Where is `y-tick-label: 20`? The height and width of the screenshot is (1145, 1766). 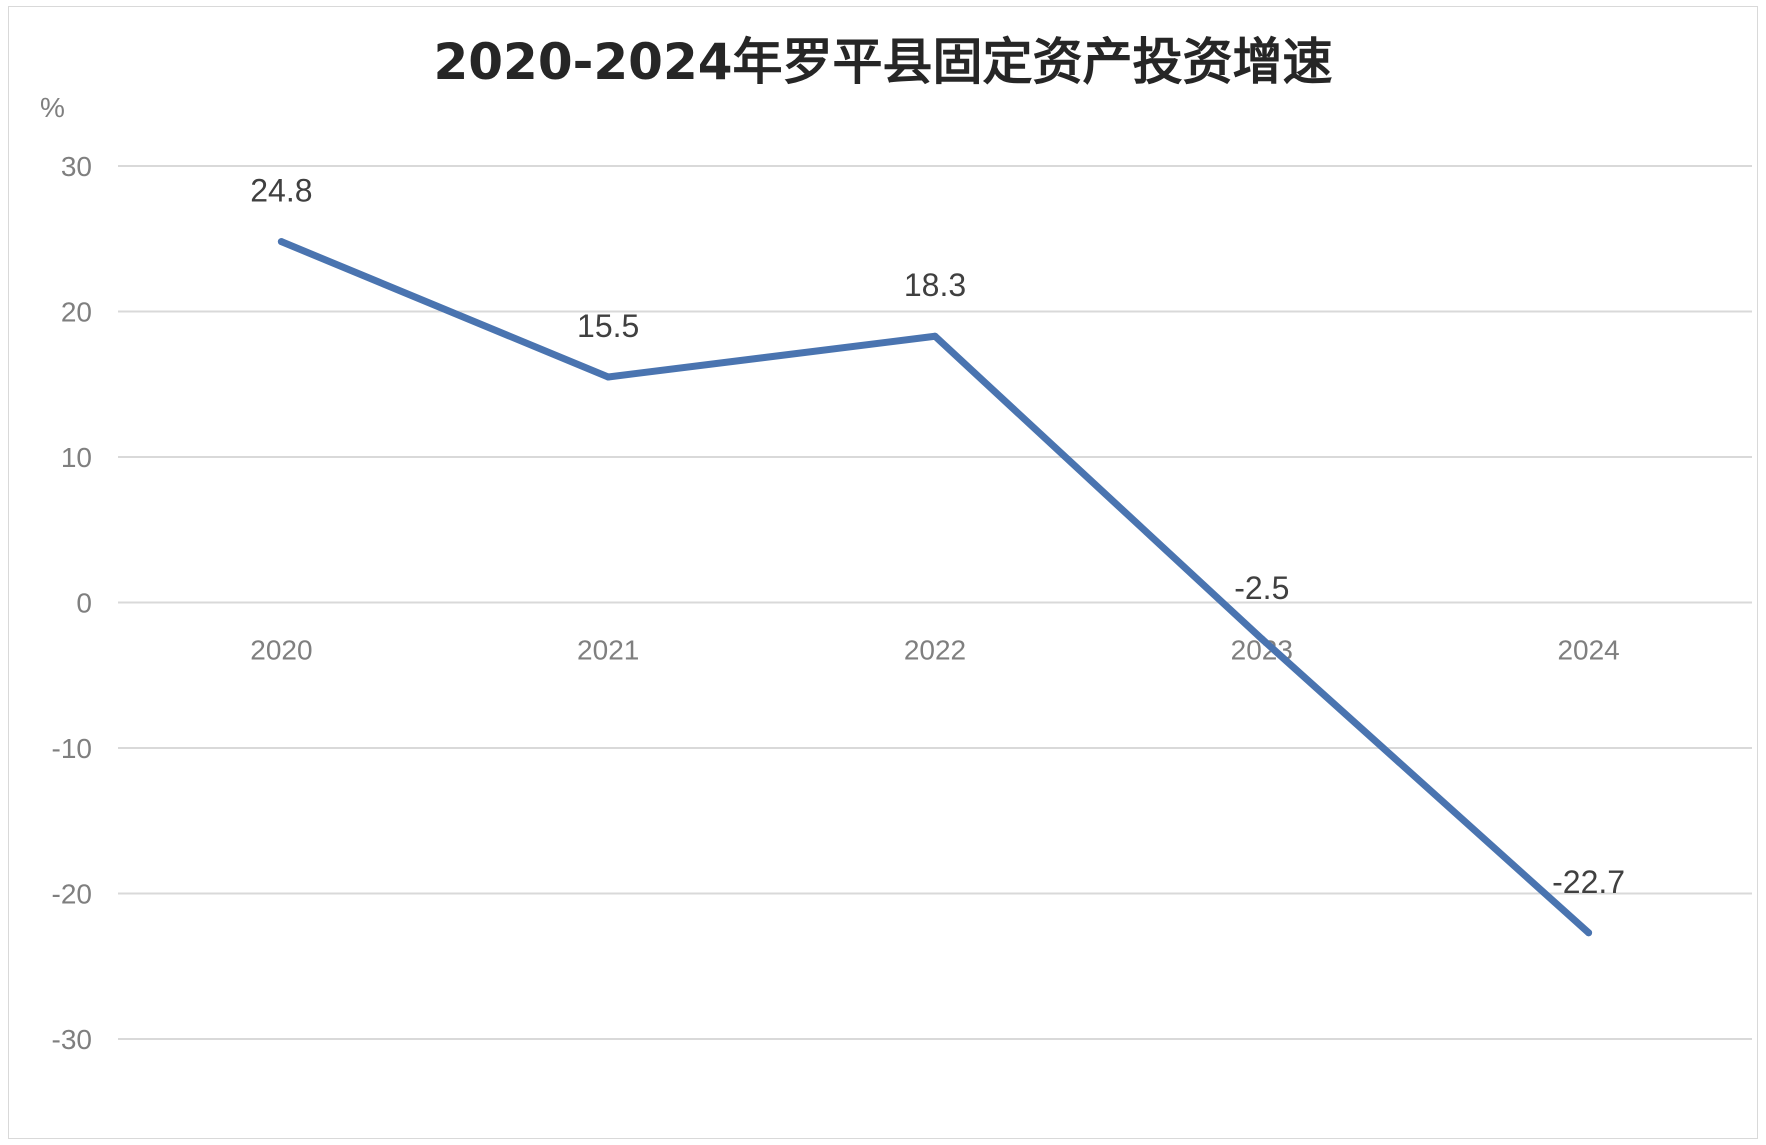
y-tick-label: 20 is located at coordinates (76, 312).